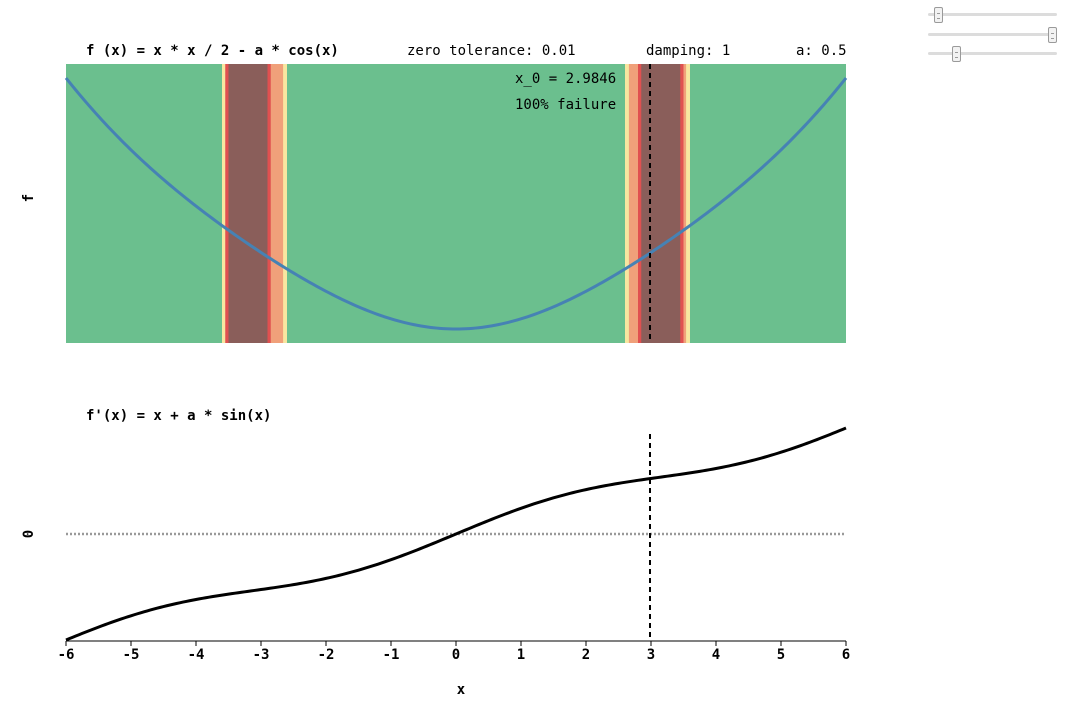 The height and width of the screenshot is (706, 1079). What do you see at coordinates (688, 51) in the screenshot?
I see `damping-label: damping: 1` at bounding box center [688, 51].